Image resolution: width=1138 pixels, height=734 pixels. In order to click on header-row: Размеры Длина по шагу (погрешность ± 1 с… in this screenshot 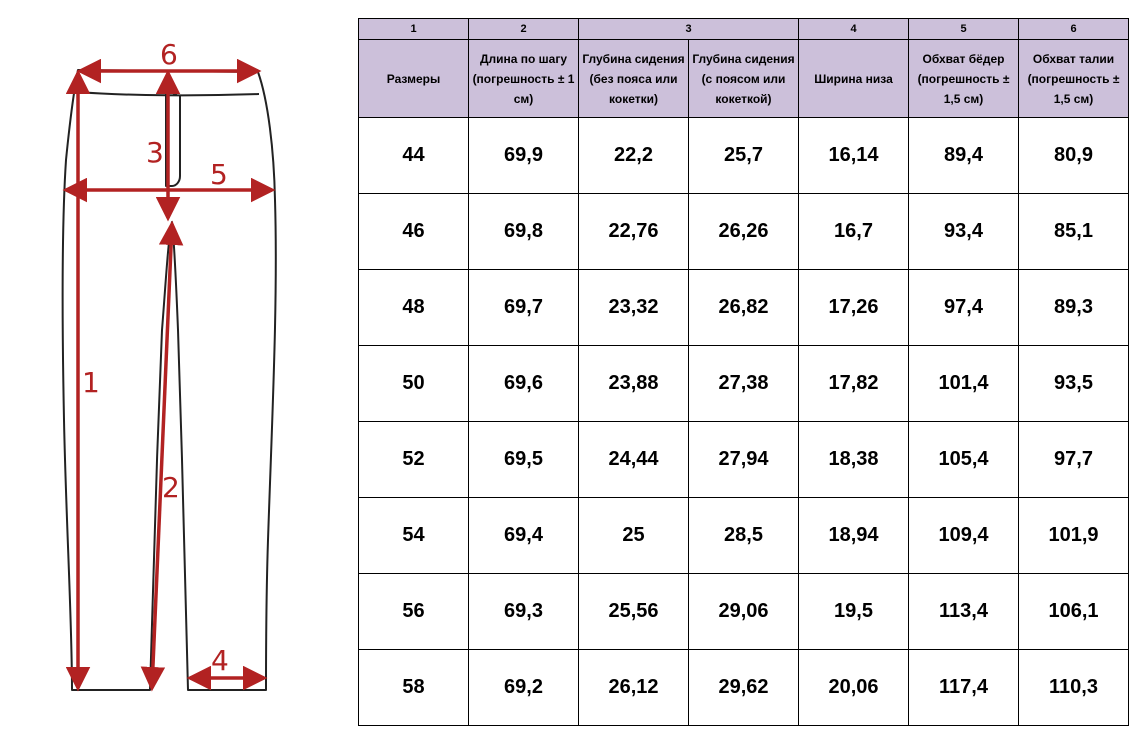, I will do `click(743, 78)`.